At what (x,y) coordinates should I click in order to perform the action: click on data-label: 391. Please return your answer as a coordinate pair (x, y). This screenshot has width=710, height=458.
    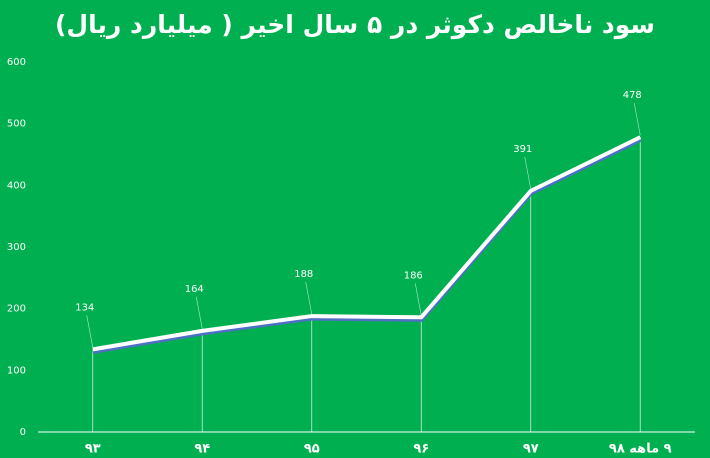
    Looking at the image, I should click on (522, 149).